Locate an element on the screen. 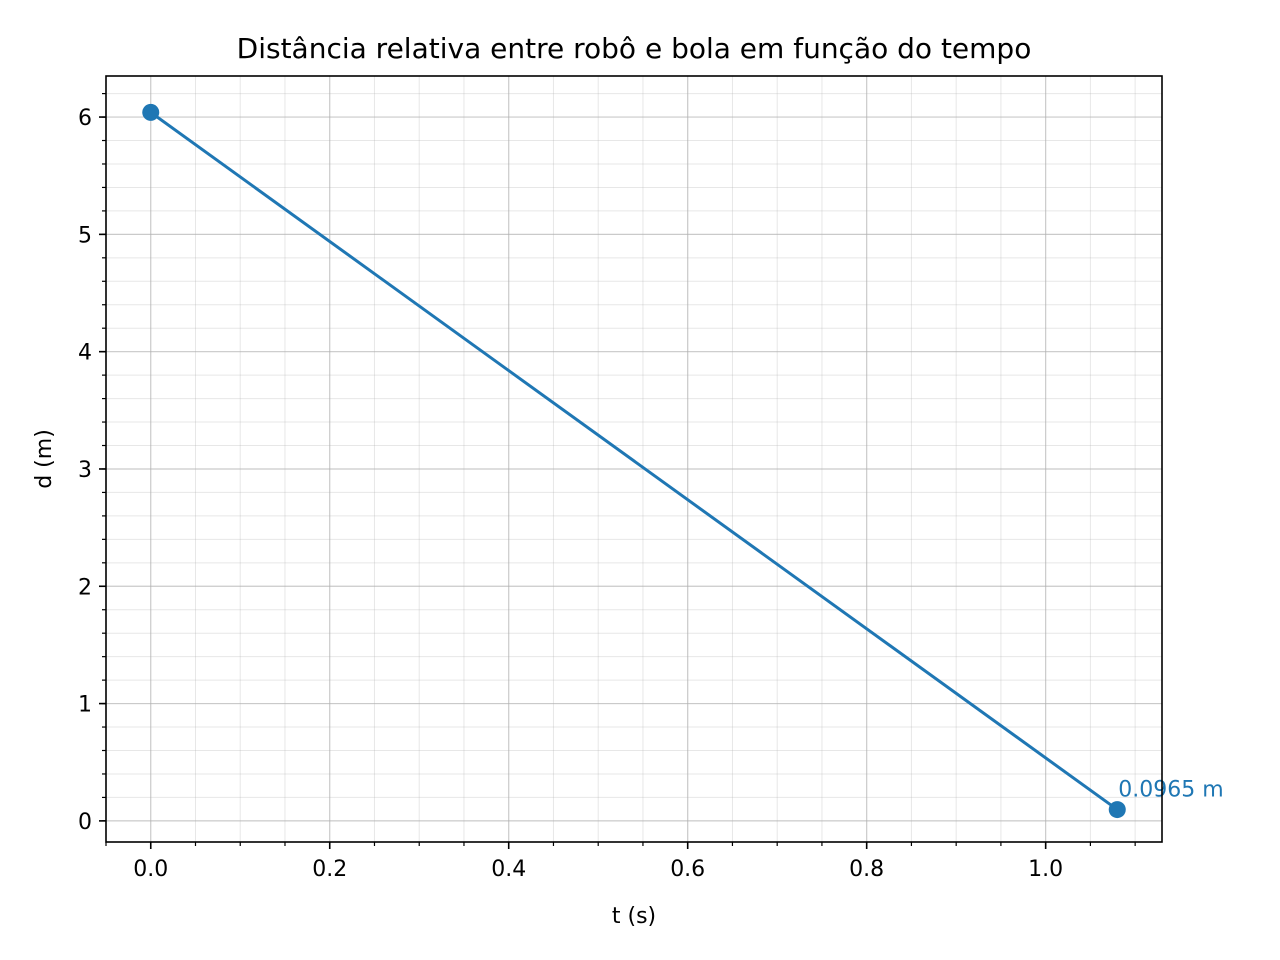 This screenshot has height=960, width=1280. point-annotation: 0.0965 m is located at coordinates (1170, 790).